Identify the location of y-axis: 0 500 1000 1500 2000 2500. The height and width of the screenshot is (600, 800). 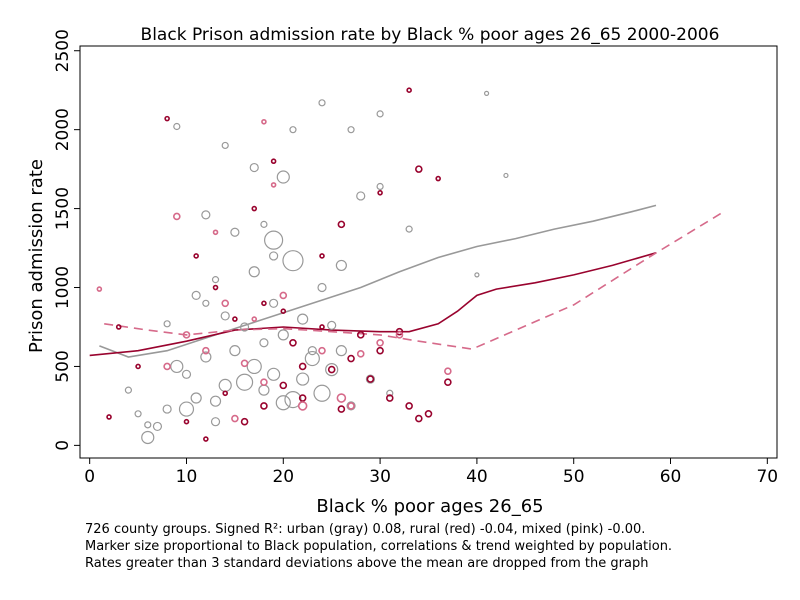
(66, 240).